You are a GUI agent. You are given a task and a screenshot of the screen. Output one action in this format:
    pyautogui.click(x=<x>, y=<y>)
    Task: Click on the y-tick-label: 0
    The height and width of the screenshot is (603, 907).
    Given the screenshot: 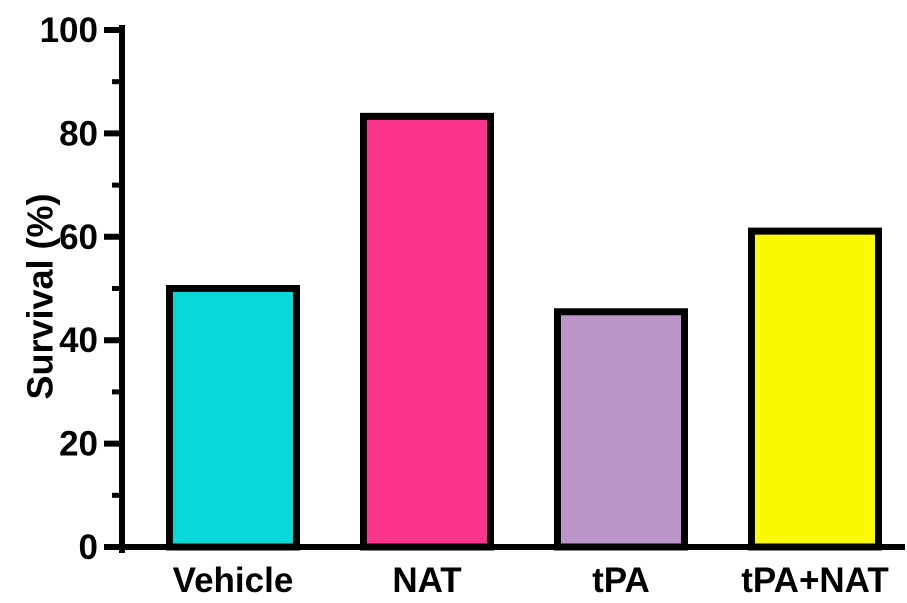 What is the action you would take?
    pyautogui.click(x=88, y=547)
    